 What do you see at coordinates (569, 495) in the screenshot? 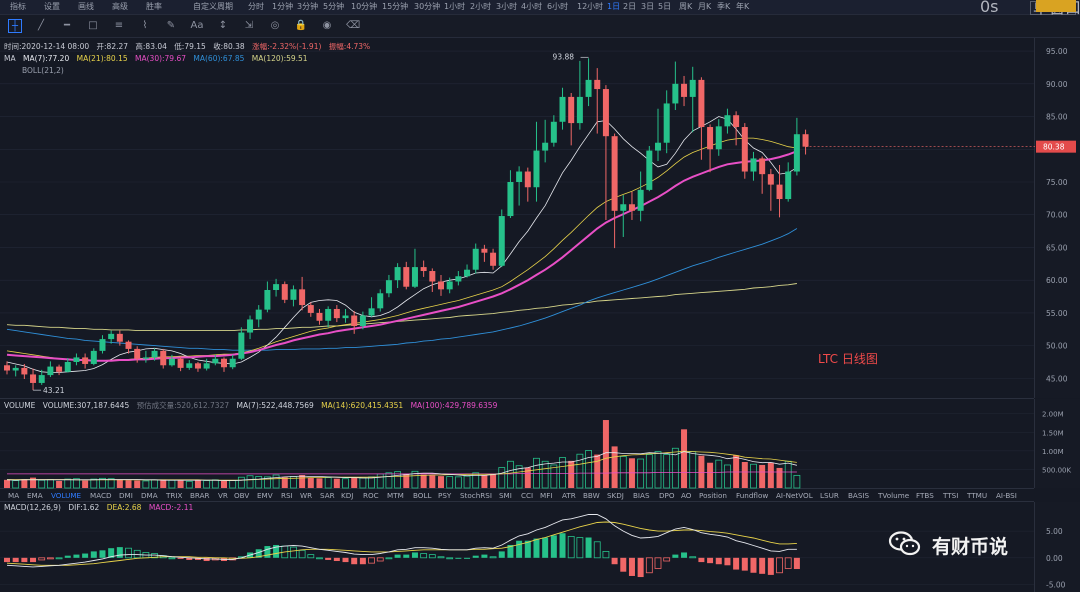
I see `indicator-tab: ATR` at bounding box center [569, 495].